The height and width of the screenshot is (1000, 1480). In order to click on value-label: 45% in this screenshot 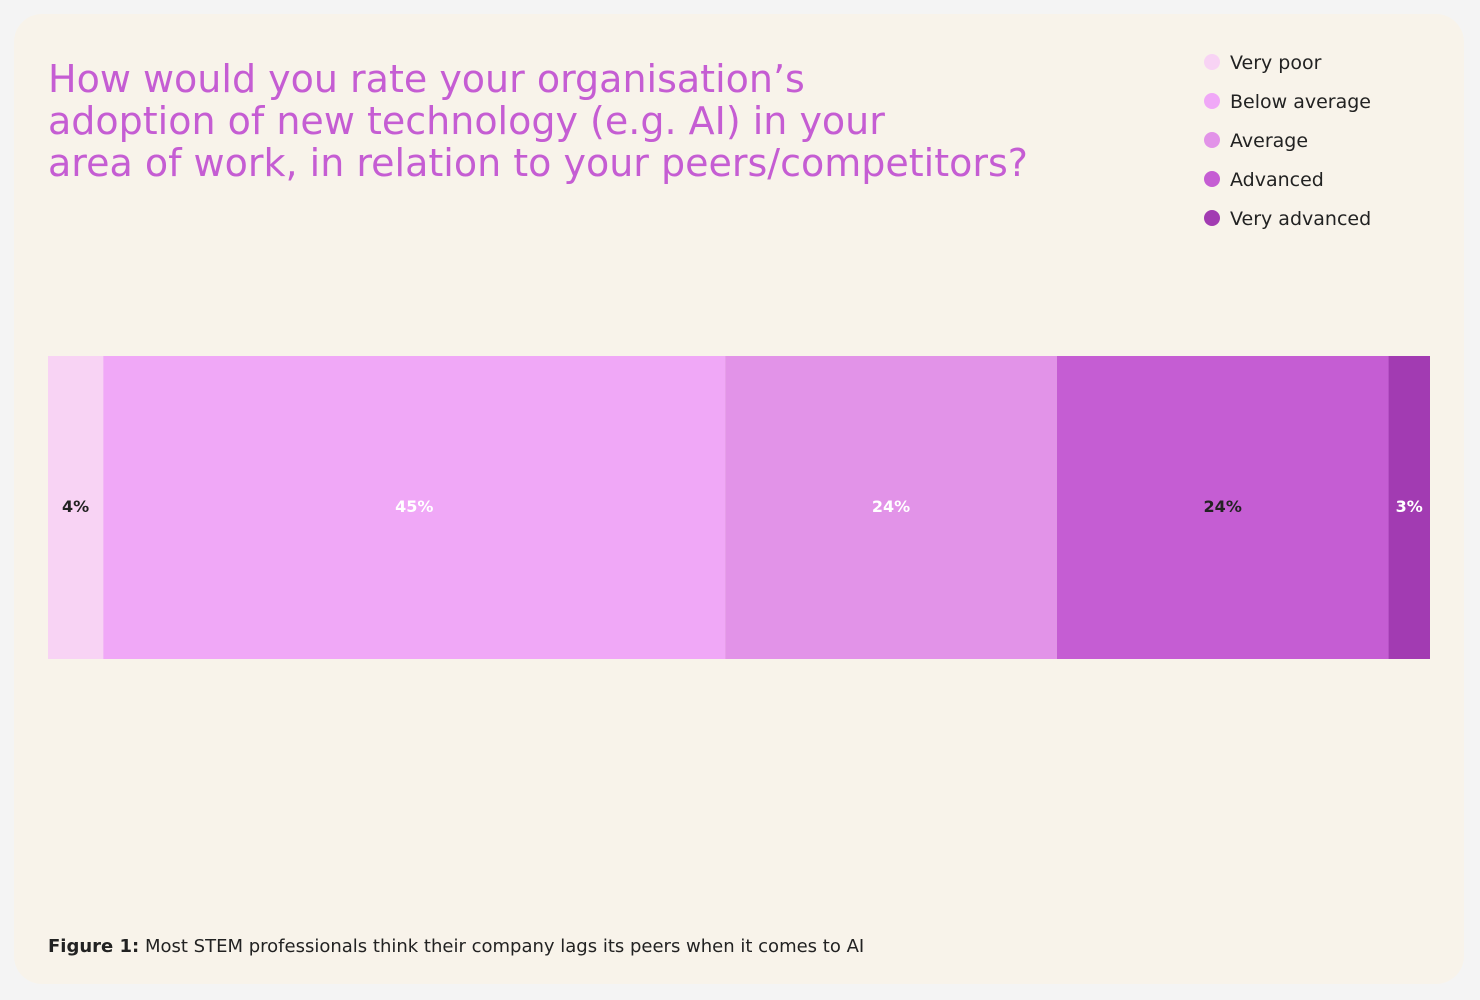, I will do `click(414, 506)`.